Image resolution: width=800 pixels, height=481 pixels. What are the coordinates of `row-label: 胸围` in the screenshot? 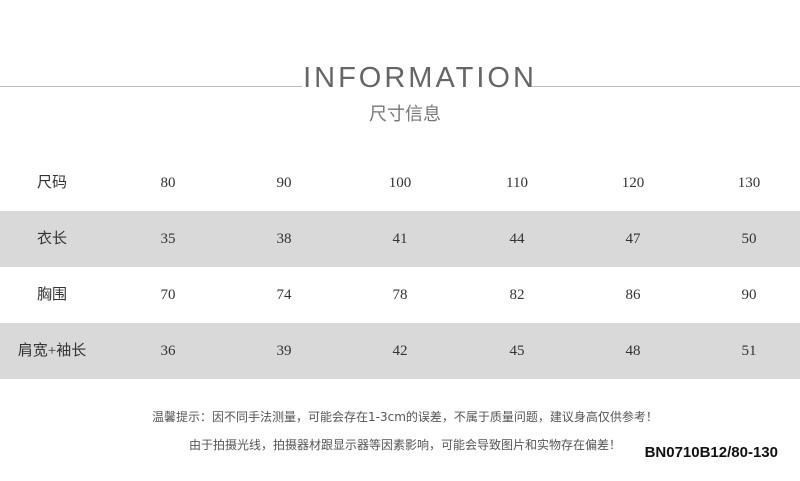 It's located at (52, 295).